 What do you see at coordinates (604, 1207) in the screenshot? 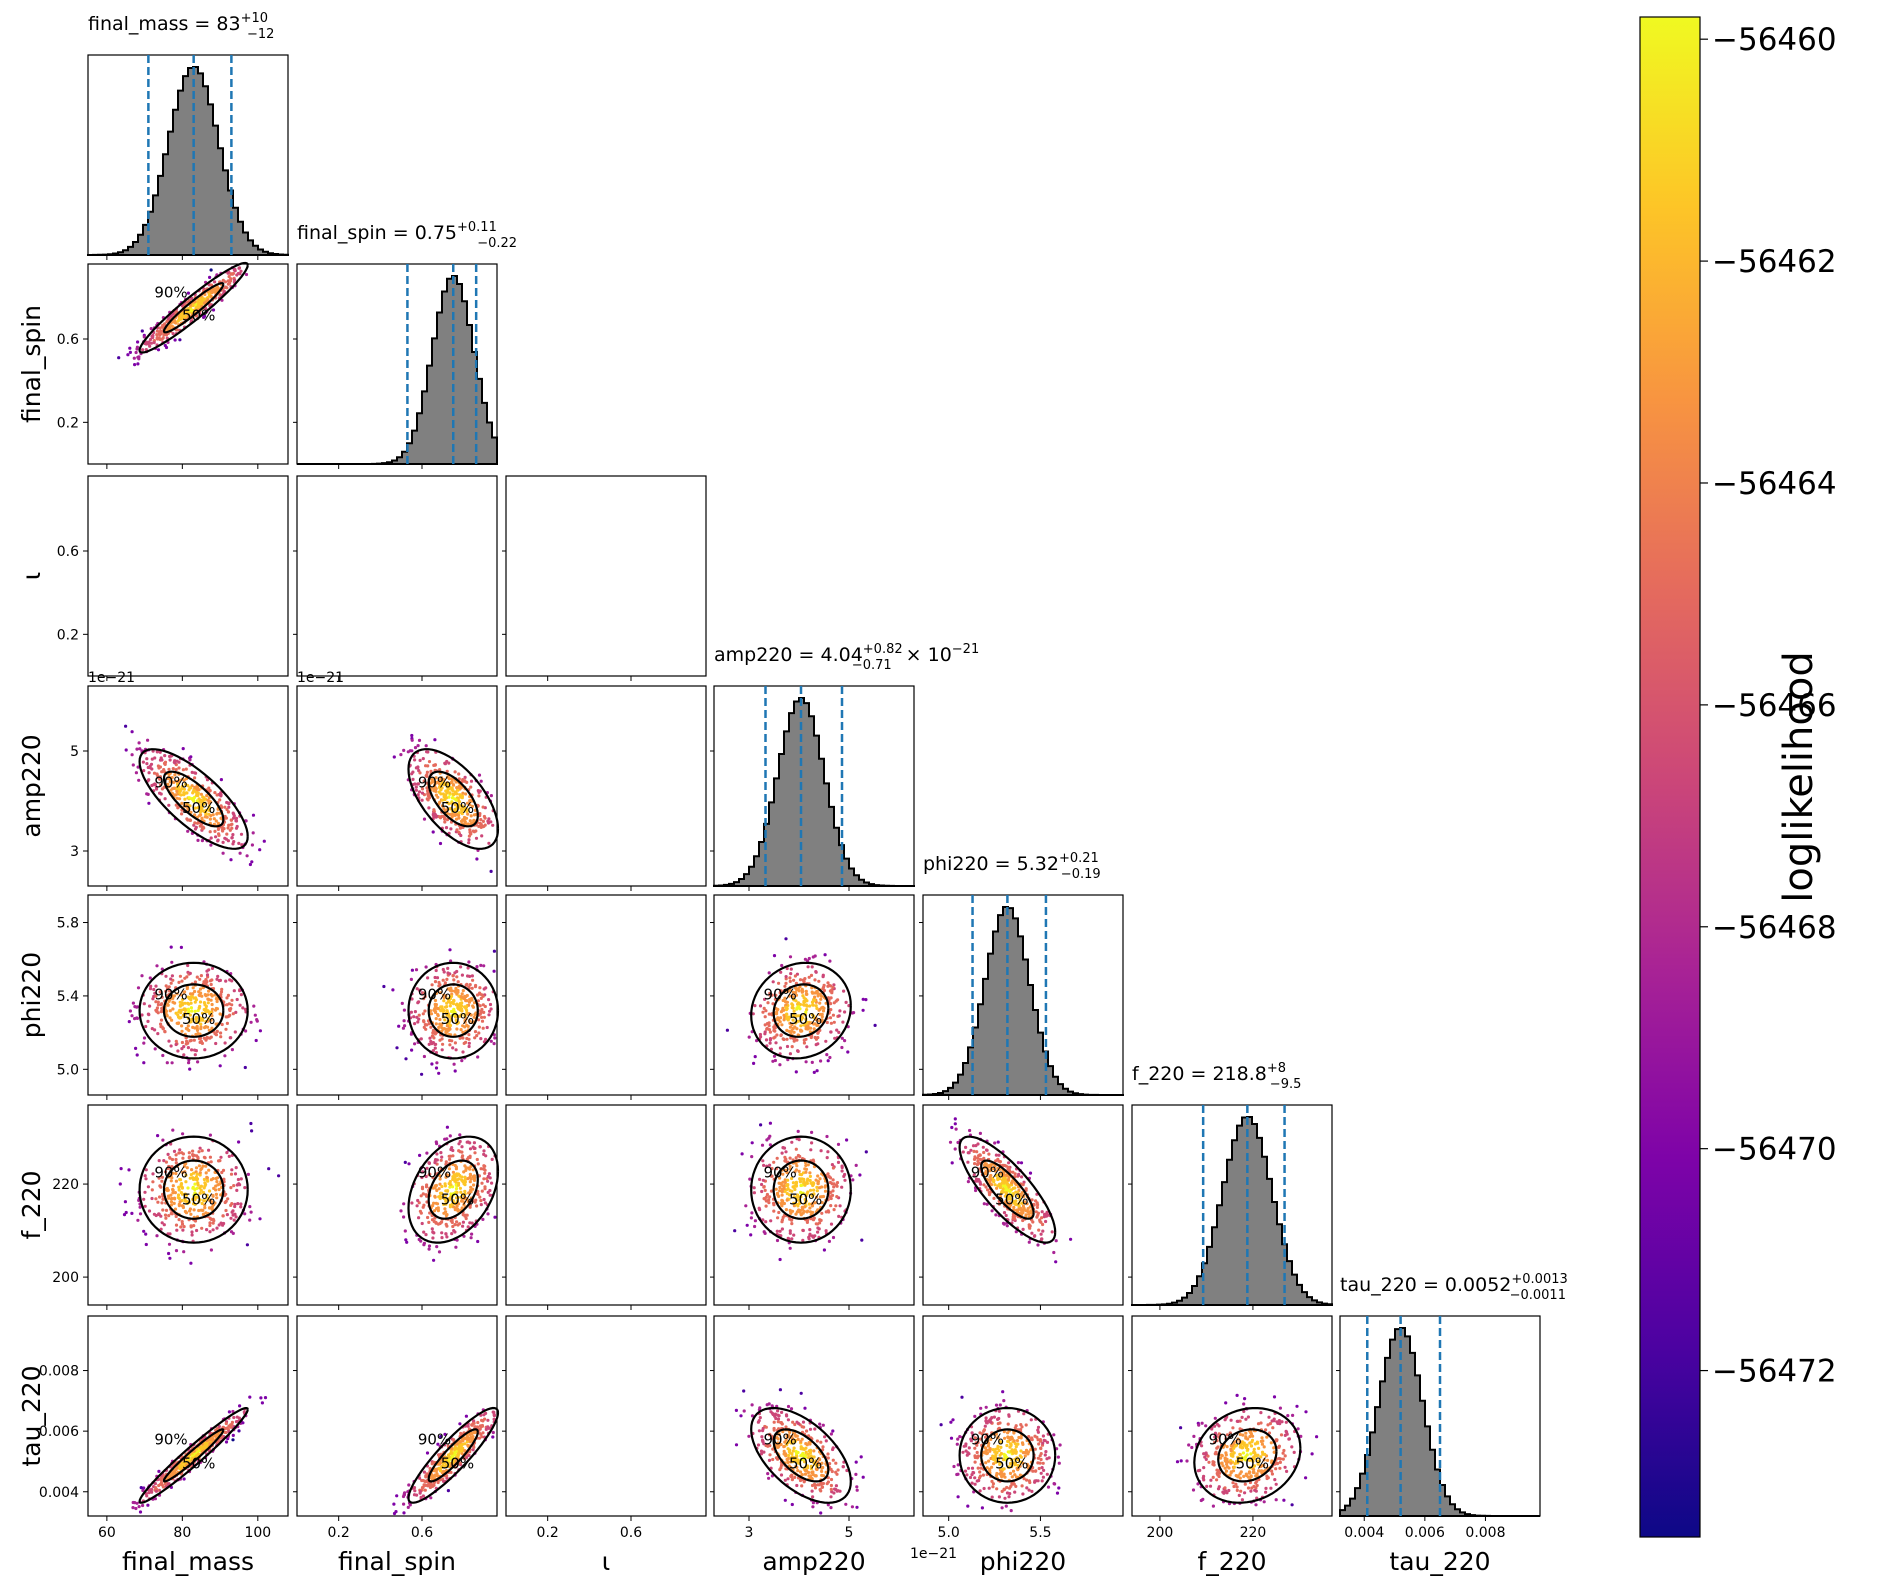
I see `panel-f_220-vs-iota` at bounding box center [604, 1207].